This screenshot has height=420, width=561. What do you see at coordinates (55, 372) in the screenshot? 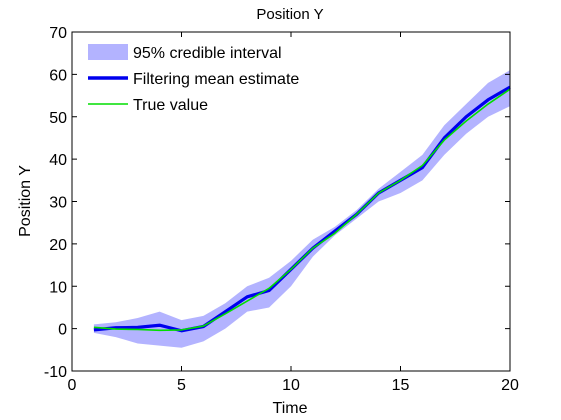
I see `y-tick-label: -10` at bounding box center [55, 372].